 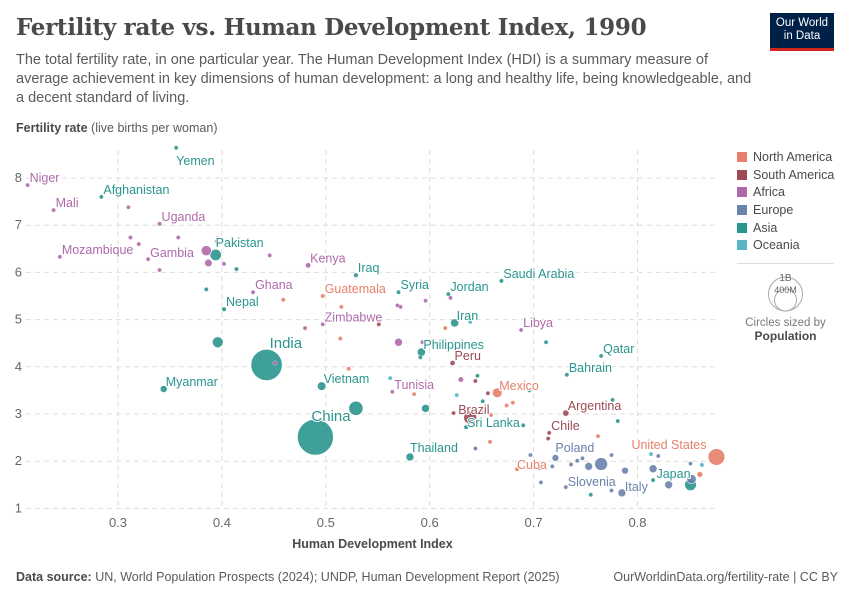 I want to click on point-label: Slovenia, so click(x=592, y=482).